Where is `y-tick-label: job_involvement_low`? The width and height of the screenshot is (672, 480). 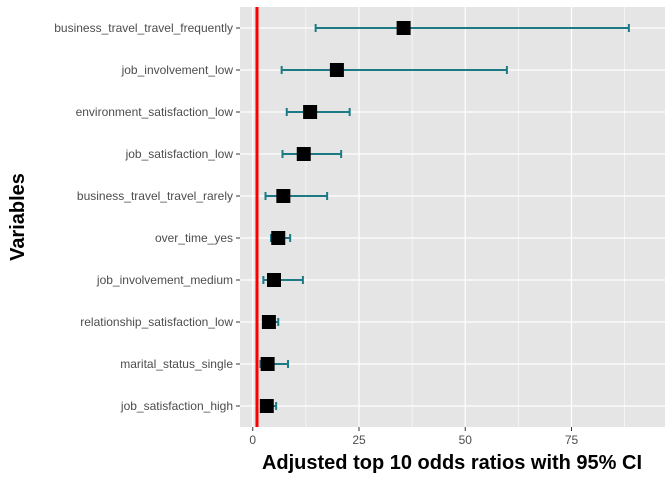
y-tick-label: job_involvement_low is located at coordinates (177, 70).